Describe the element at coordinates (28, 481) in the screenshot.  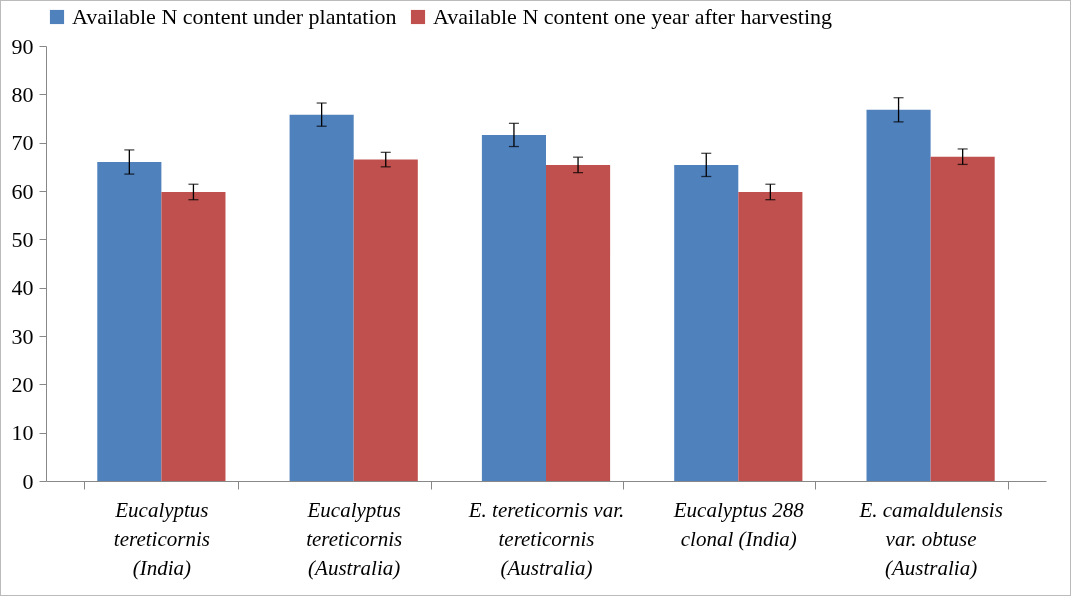
I see `y-tick-label: 0` at that location.